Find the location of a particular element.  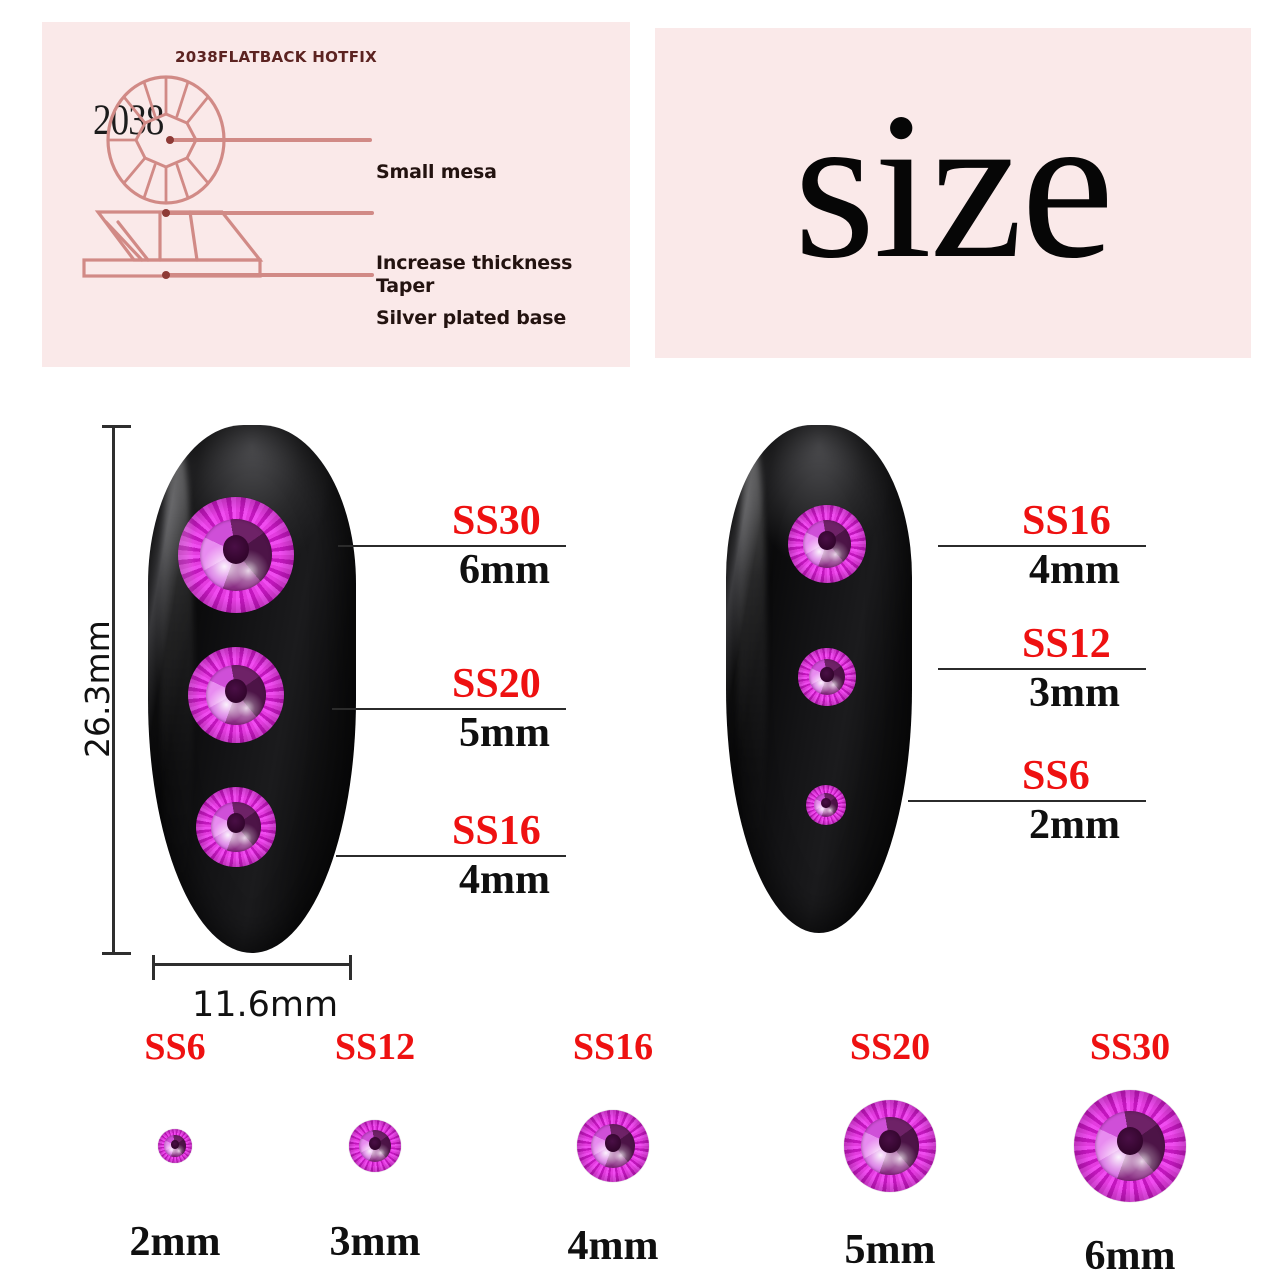

gem-facet-ring is located at coordinates (236, 695).